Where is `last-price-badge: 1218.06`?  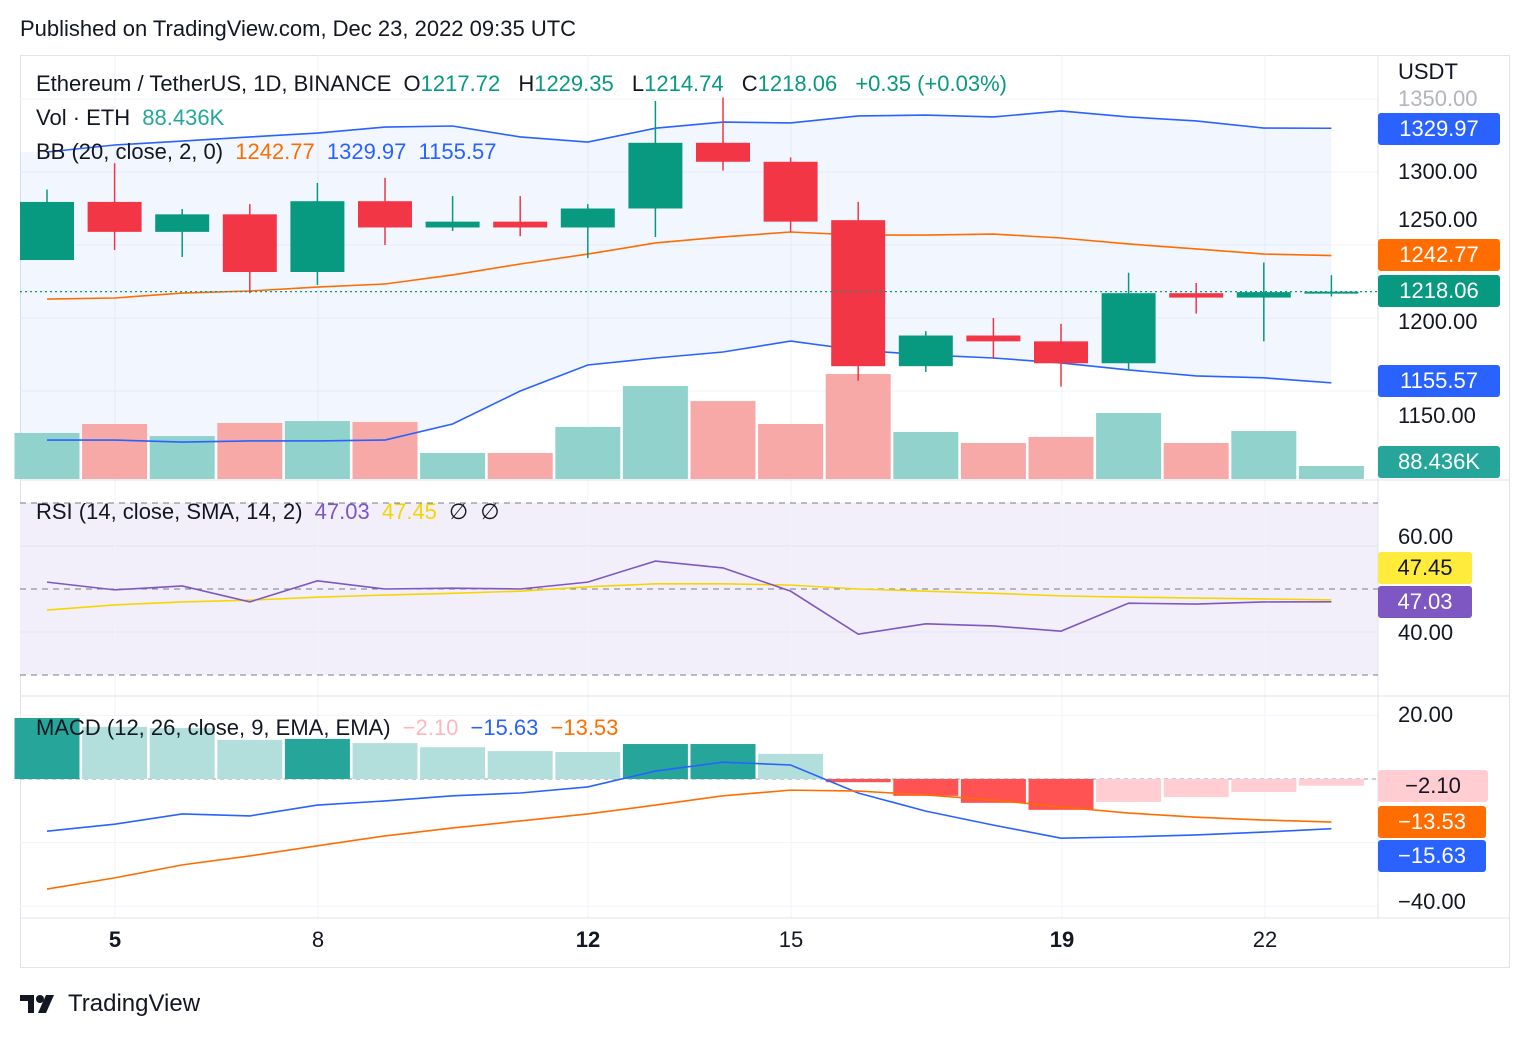 last-price-badge: 1218.06 is located at coordinates (1439, 291).